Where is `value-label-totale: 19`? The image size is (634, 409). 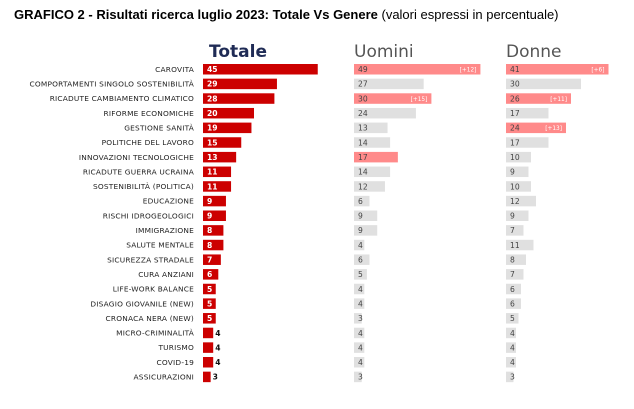
value-label-totale: 19 is located at coordinates (212, 128).